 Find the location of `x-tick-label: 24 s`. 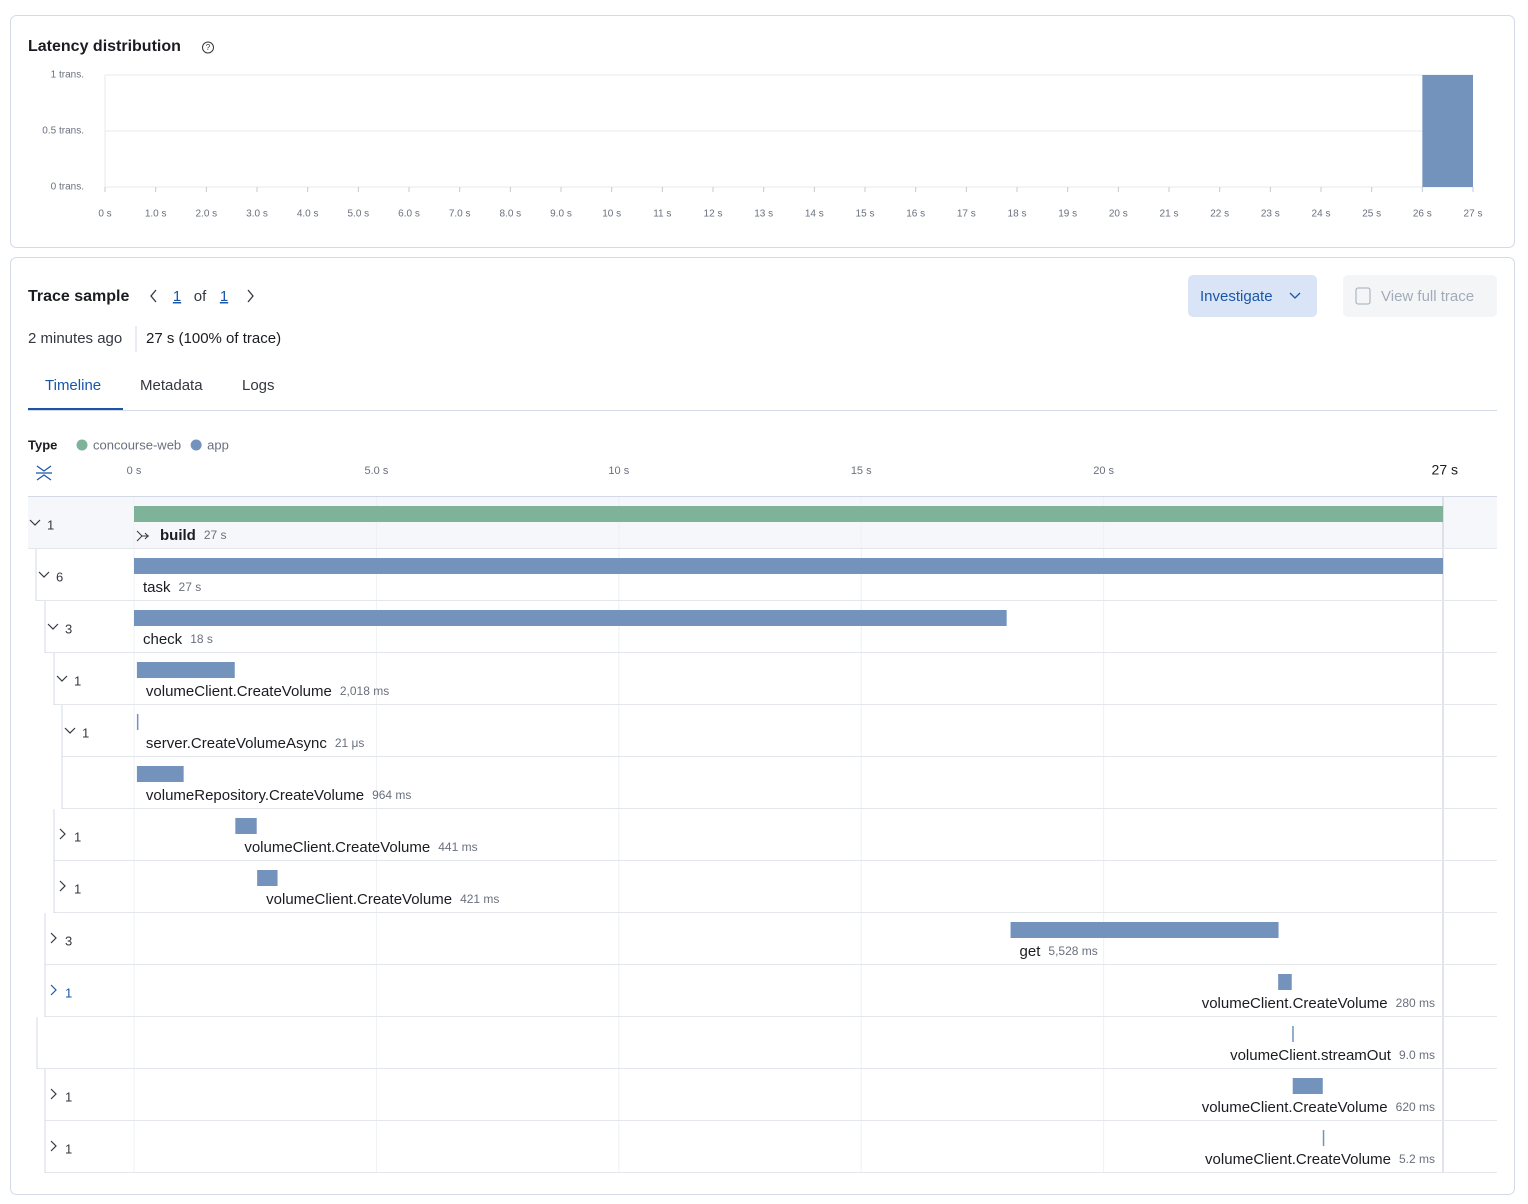

x-tick-label: 24 s is located at coordinates (1321, 214).